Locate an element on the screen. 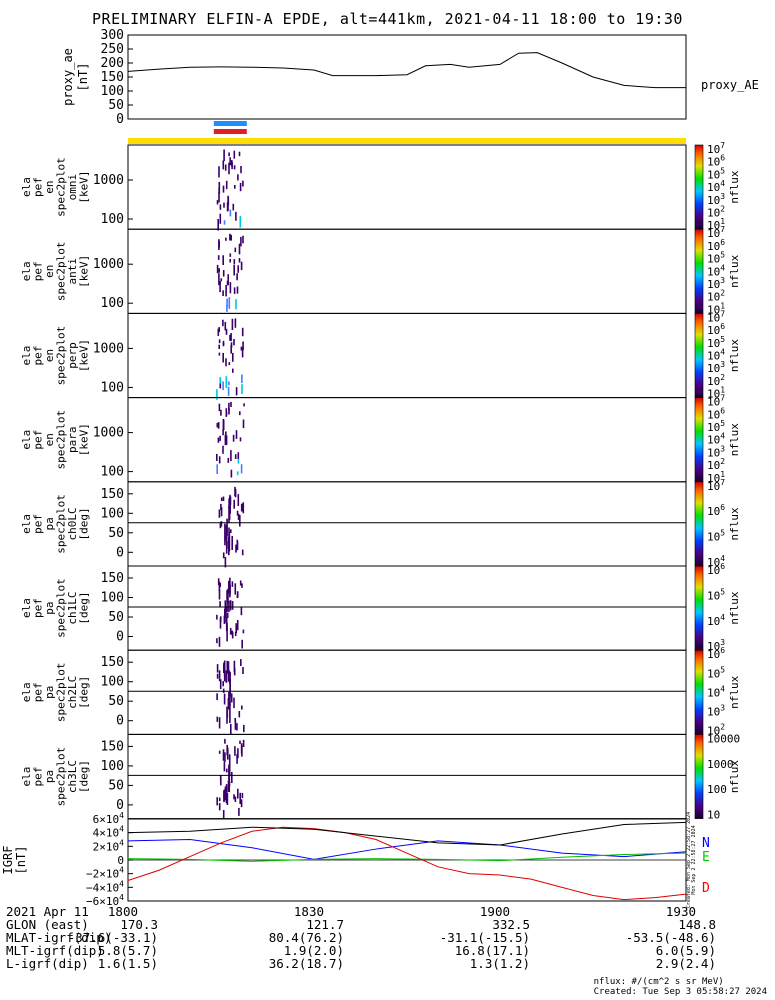 This screenshot has height=1000, width=775. igrf-ytick-label: 2×10⁴ is located at coordinates (109, 845).